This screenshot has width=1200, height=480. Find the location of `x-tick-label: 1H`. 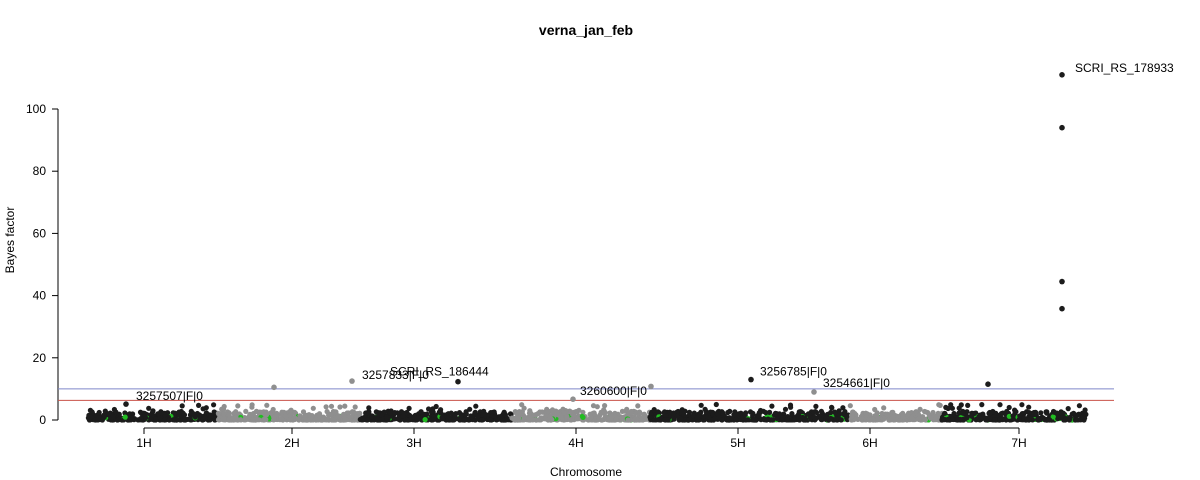

x-tick-label: 1H is located at coordinates (143, 443).